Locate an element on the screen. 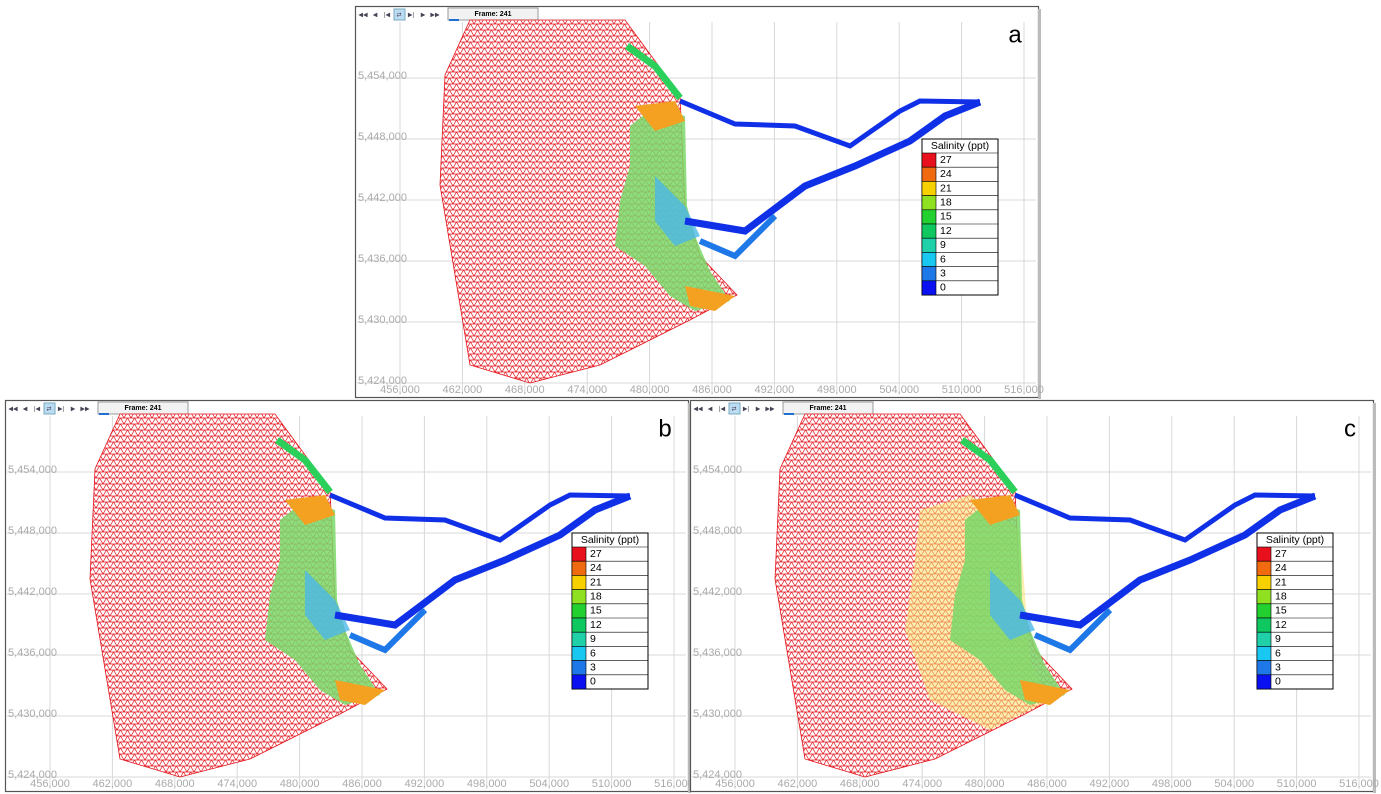  panel-label: c is located at coordinates (1350, 428).